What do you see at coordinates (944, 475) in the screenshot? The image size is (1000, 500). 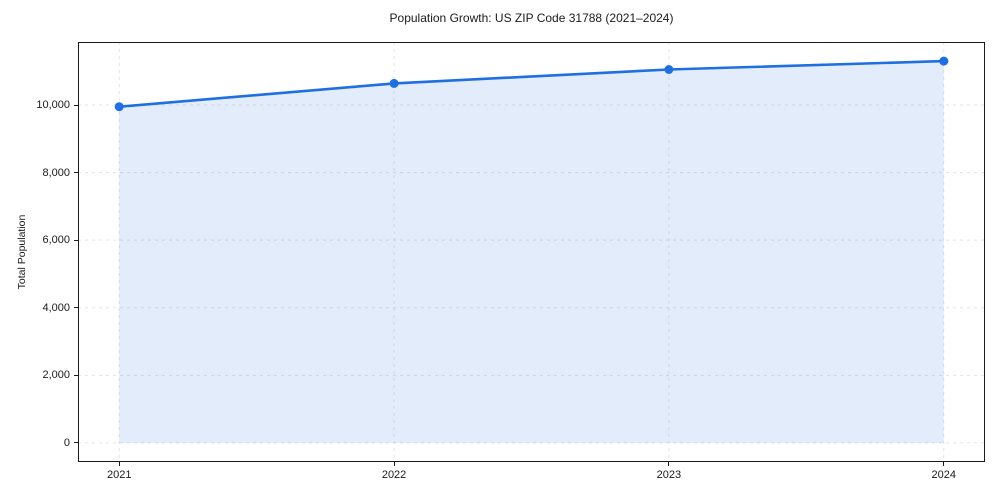 I see `x-tick-label: 2024` at bounding box center [944, 475].